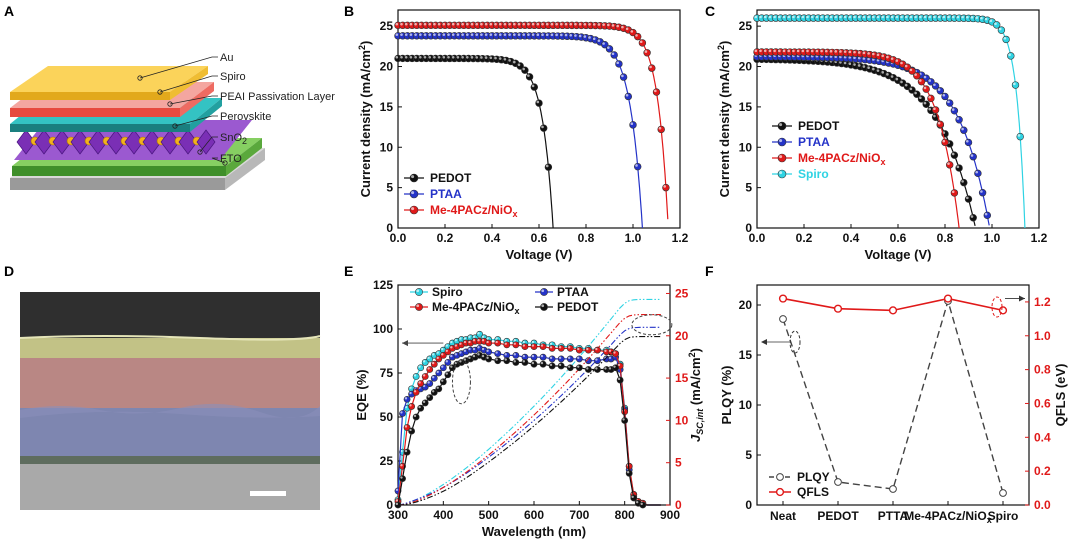 Image resolution: width=1080 pixels, height=543 pixels. What do you see at coordinates (783, 516) in the screenshot?
I see `x-category-label: Neat` at bounding box center [783, 516].